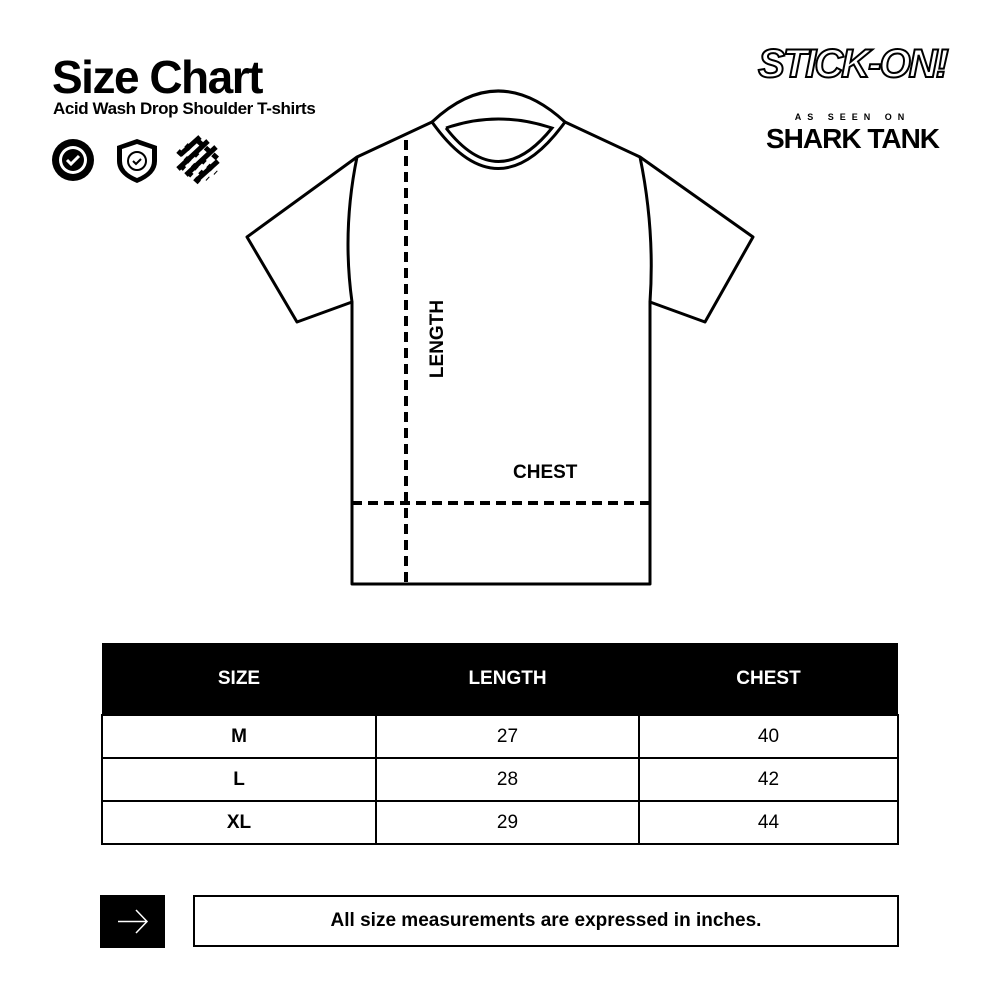  Describe the element at coordinates (184, 108) in the screenshot. I see `page-subtitle: Acid Wash Drop Shoulder T-shirts` at that location.